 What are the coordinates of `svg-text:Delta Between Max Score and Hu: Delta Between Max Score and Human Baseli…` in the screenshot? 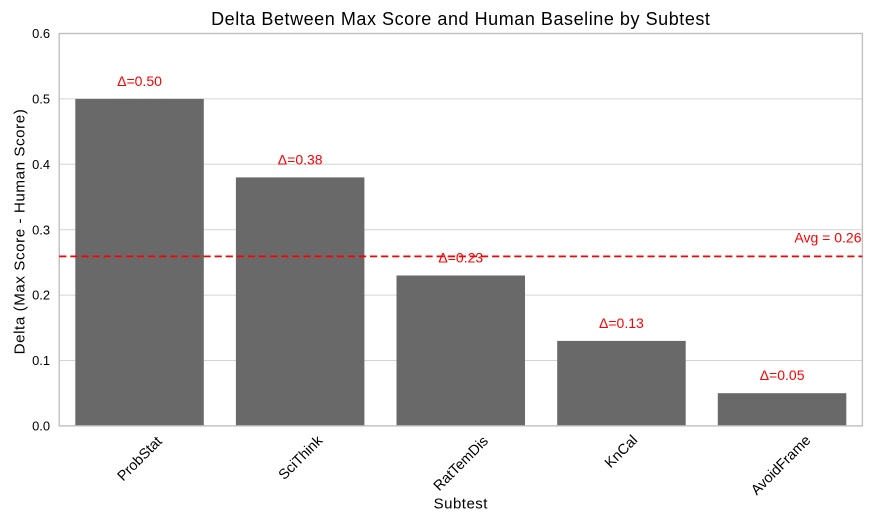 It's located at (460, 19).